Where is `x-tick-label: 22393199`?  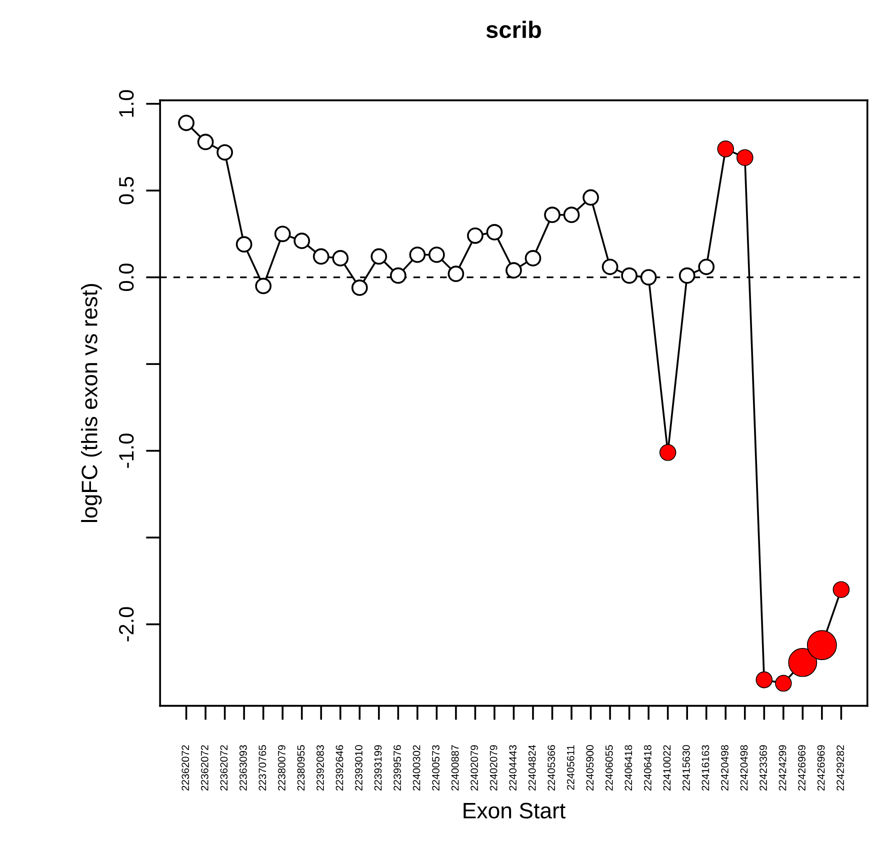
x-tick-label: 22393199 is located at coordinates (378, 768).